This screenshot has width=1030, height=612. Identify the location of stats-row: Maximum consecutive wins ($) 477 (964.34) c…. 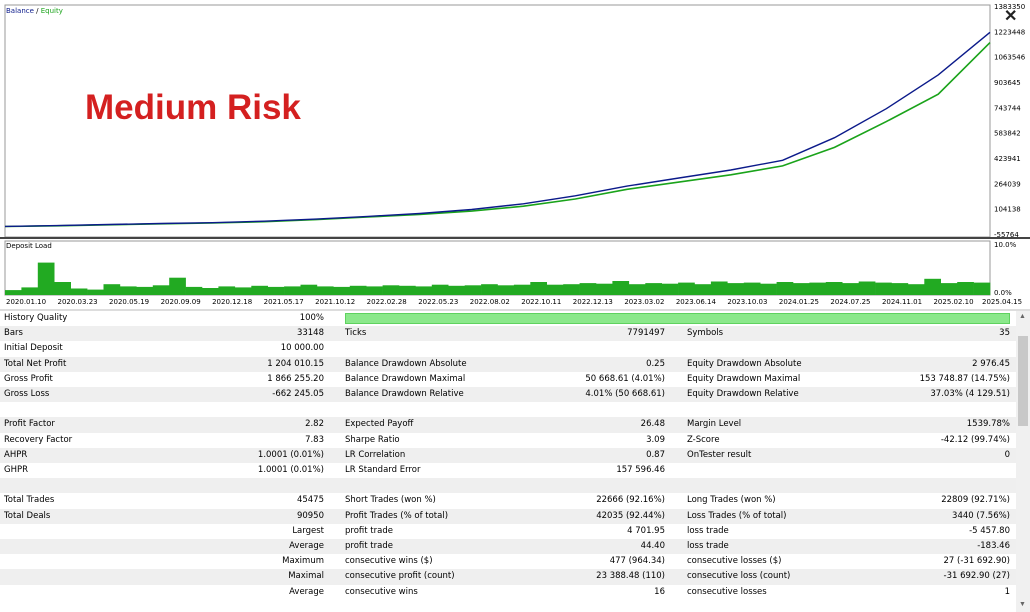
(508, 561).